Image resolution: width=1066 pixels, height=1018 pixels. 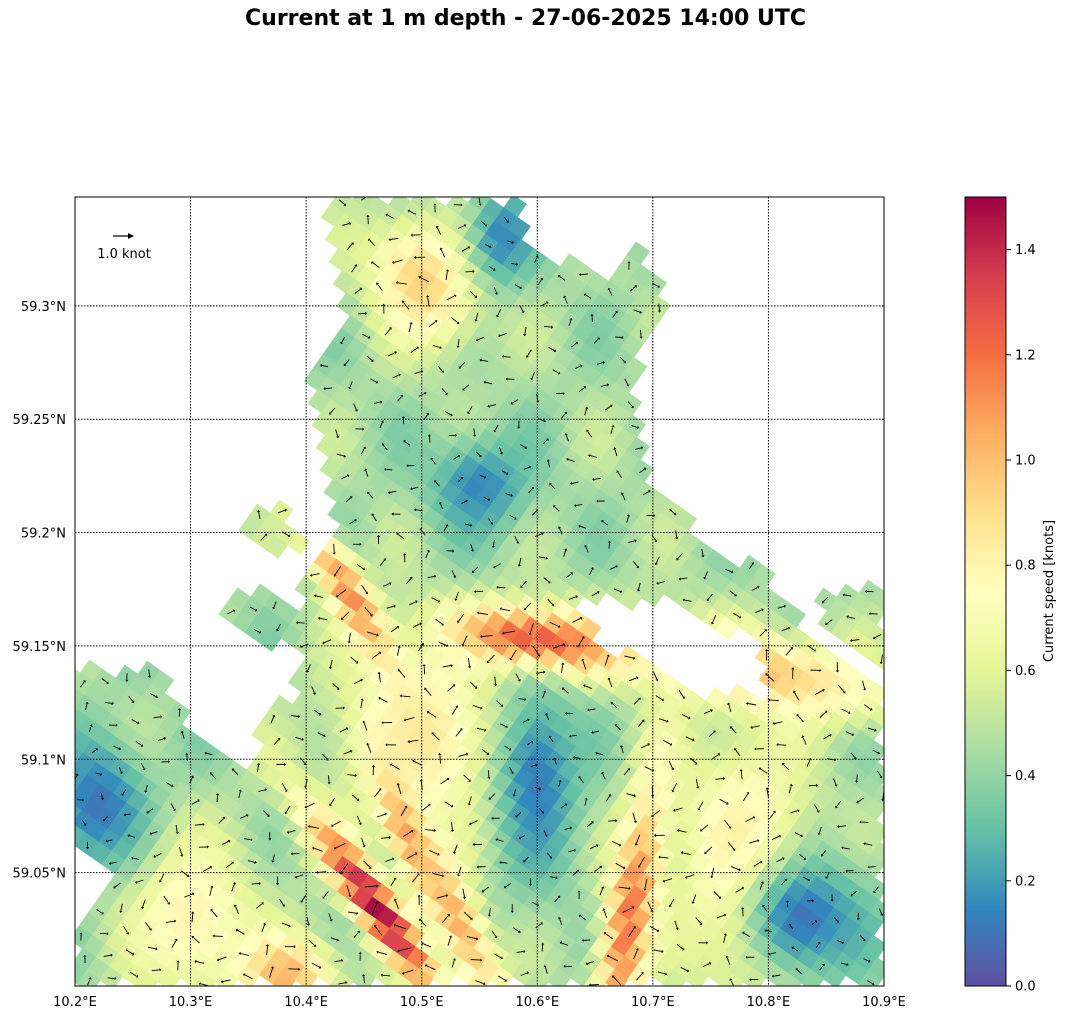 What do you see at coordinates (124, 247) in the screenshot?
I see `quiver-key: 1.0 knot` at bounding box center [124, 247].